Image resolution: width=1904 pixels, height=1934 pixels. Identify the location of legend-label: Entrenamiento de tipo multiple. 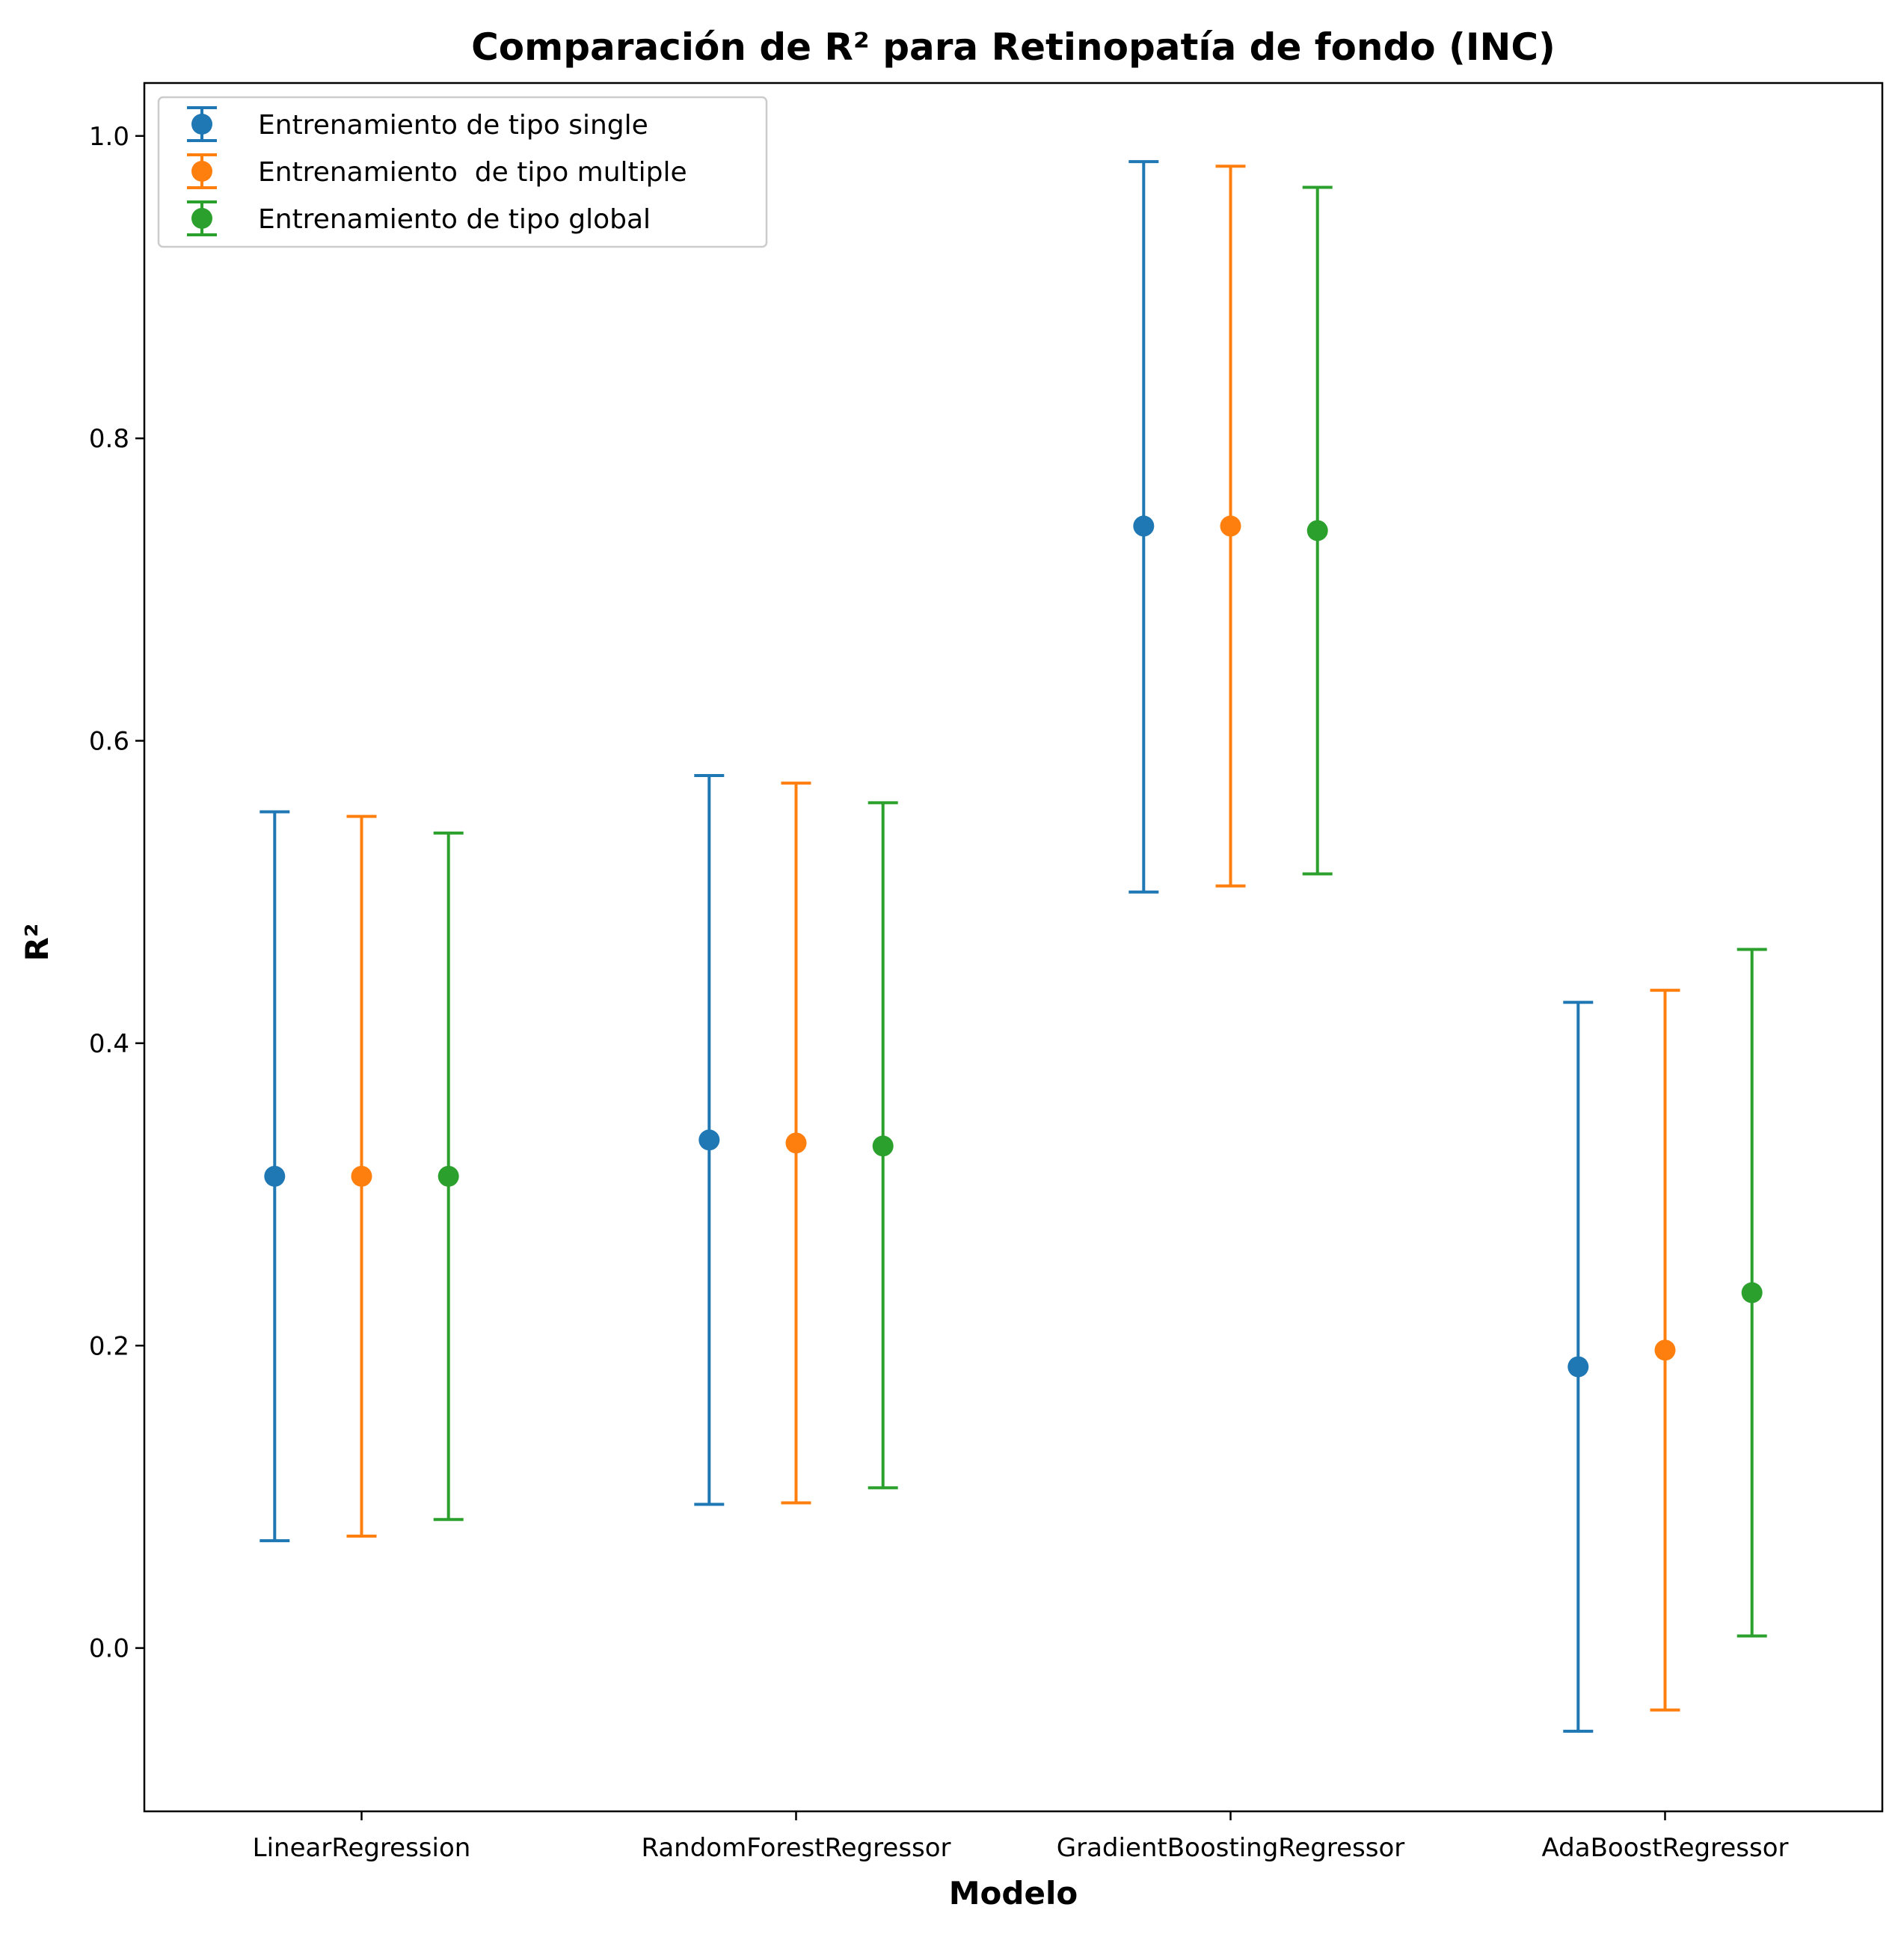
(472, 172).